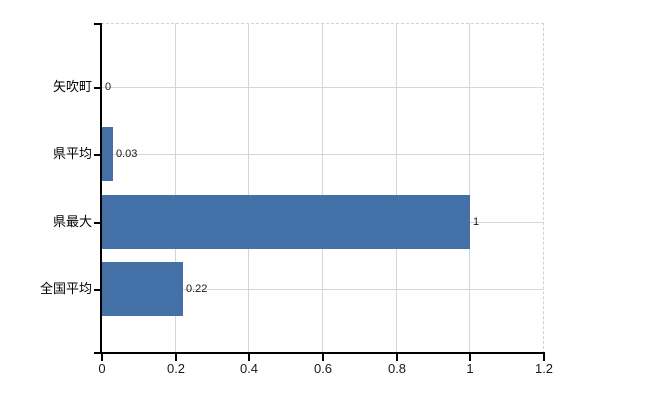 The height and width of the screenshot is (400, 650). Describe the element at coordinates (102, 368) in the screenshot. I see `x-tick-label: 0` at that location.